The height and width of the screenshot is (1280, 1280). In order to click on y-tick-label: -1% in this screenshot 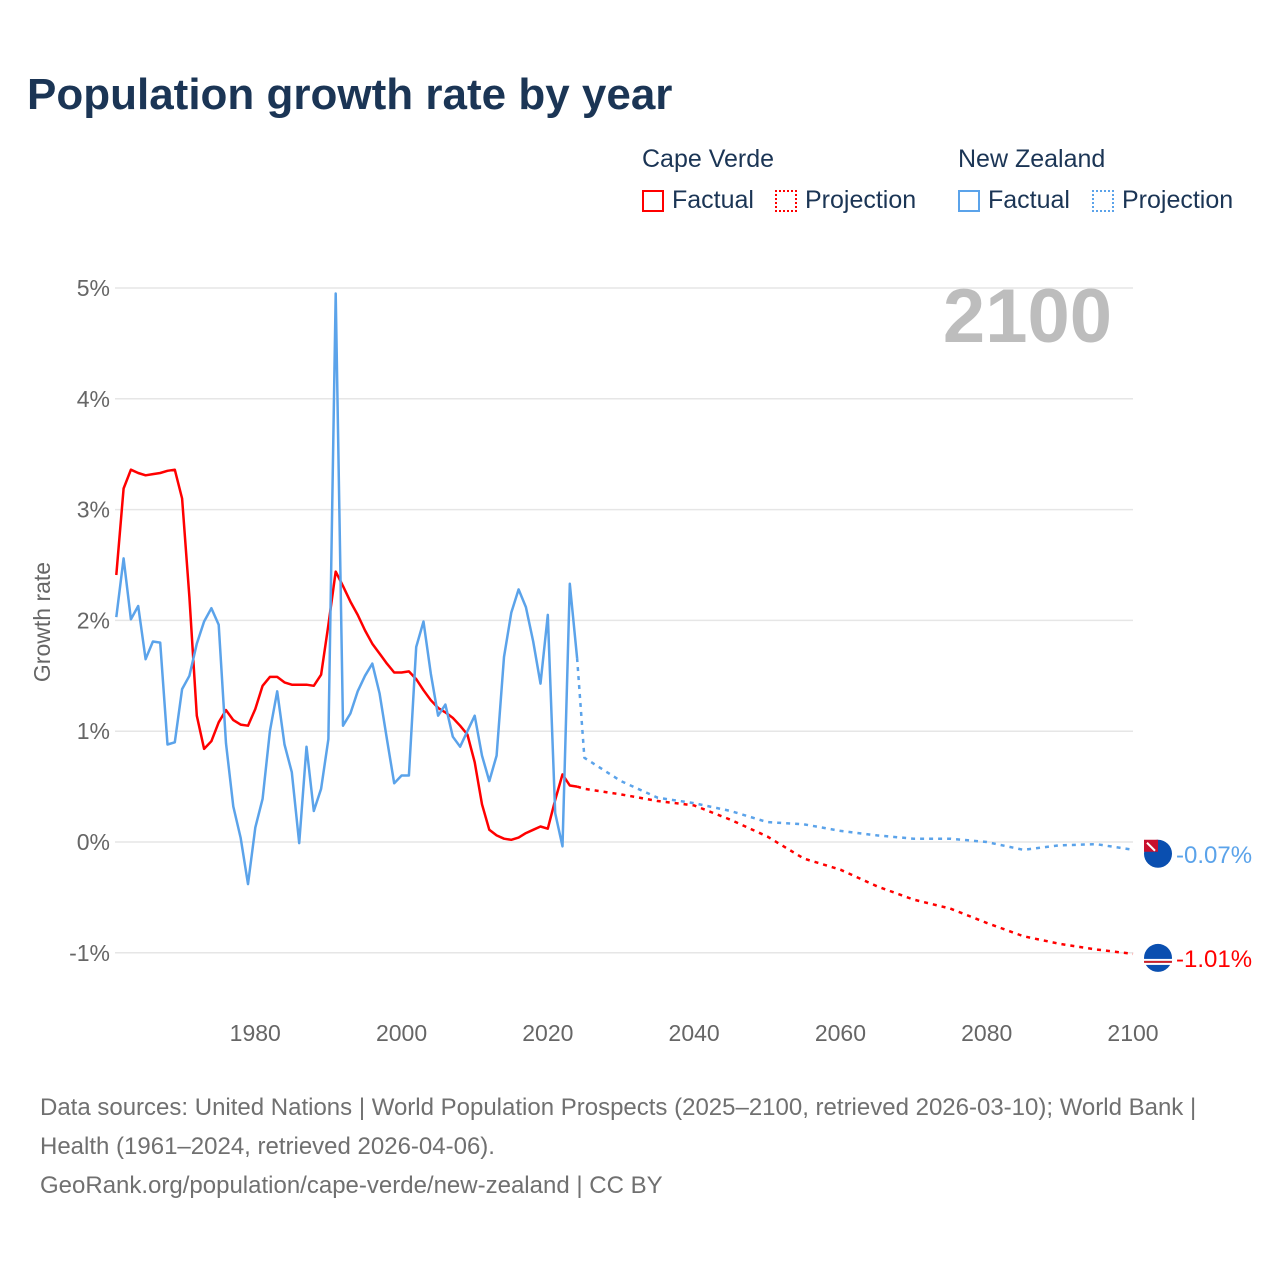, I will do `click(89, 953)`.